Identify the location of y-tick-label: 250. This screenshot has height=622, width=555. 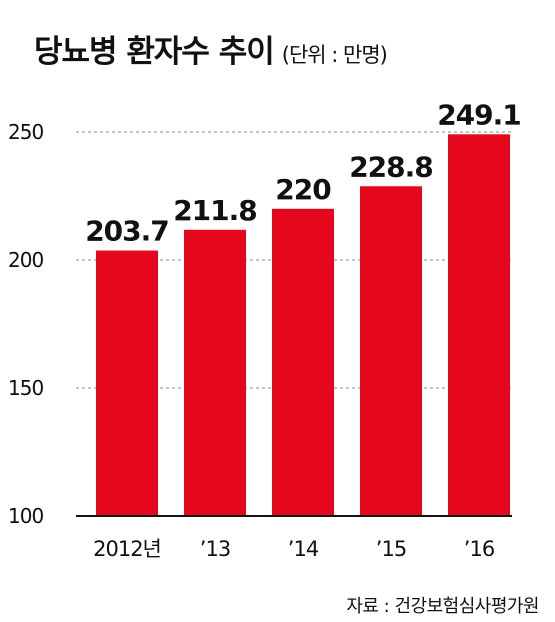
(25, 132).